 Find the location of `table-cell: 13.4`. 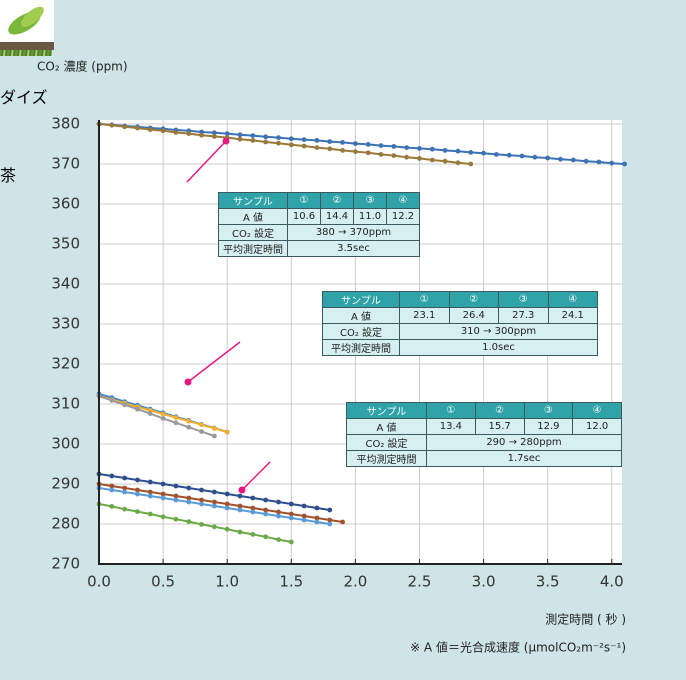

table-cell: 13.4 is located at coordinates (451, 426).